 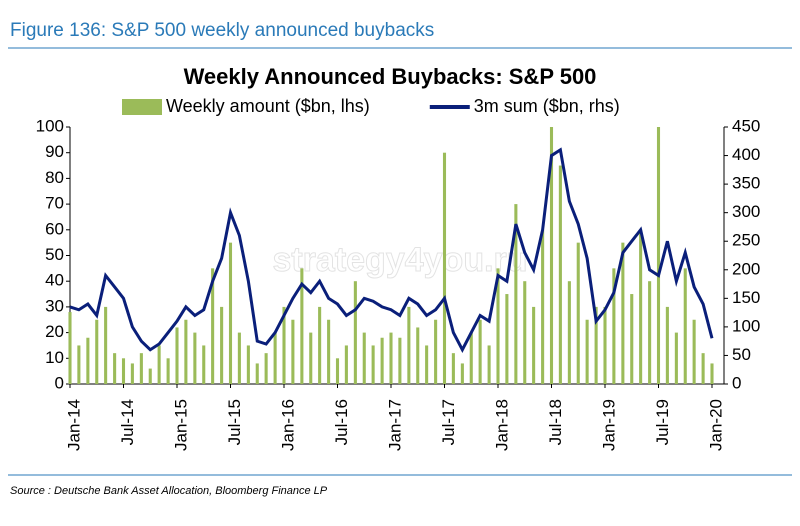 What do you see at coordinates (54, 151) in the screenshot?
I see `y-tick-label: 90` at bounding box center [54, 151].